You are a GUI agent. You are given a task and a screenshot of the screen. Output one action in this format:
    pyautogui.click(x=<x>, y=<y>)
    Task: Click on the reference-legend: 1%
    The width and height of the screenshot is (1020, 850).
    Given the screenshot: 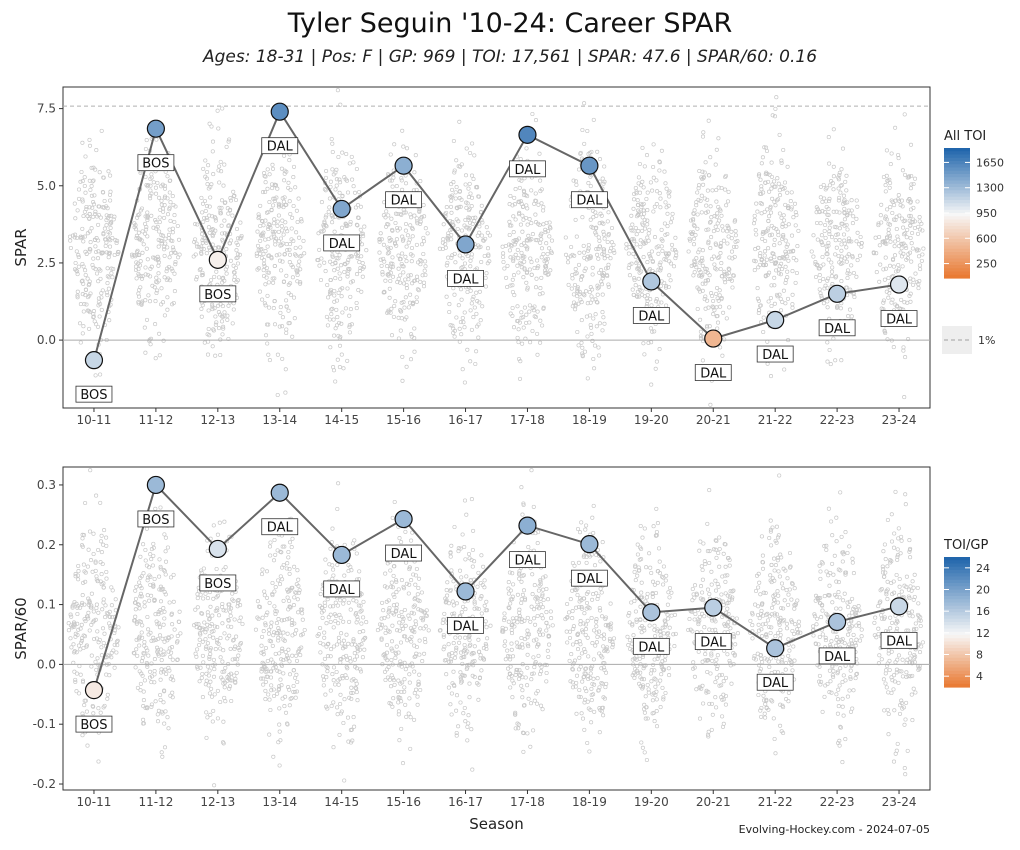 What is the action you would take?
    pyautogui.click(x=968, y=340)
    